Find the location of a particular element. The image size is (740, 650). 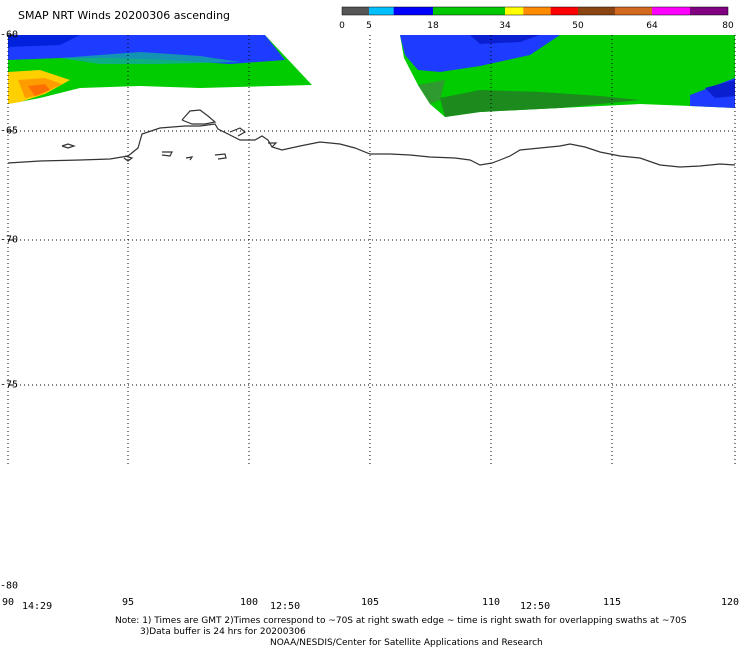

colorbar-tick-label: 0 is located at coordinates (342, 26).